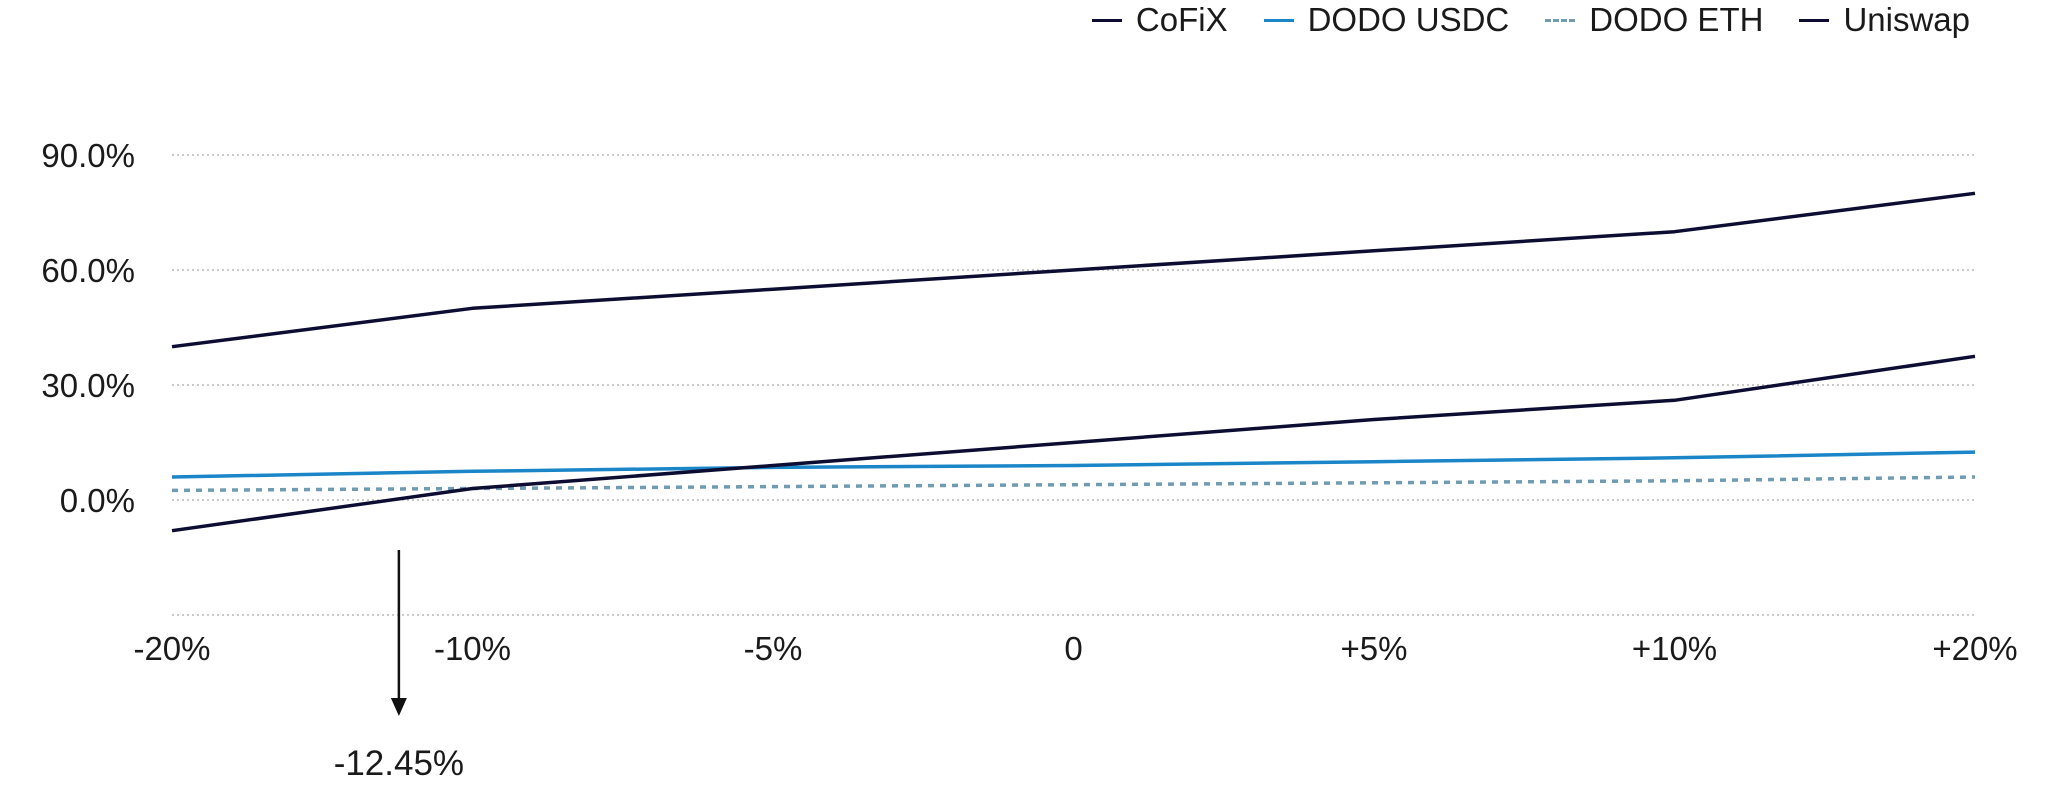 The height and width of the screenshot is (804, 2050). What do you see at coordinates (773, 648) in the screenshot?
I see `x-tick-label: -5%` at bounding box center [773, 648].